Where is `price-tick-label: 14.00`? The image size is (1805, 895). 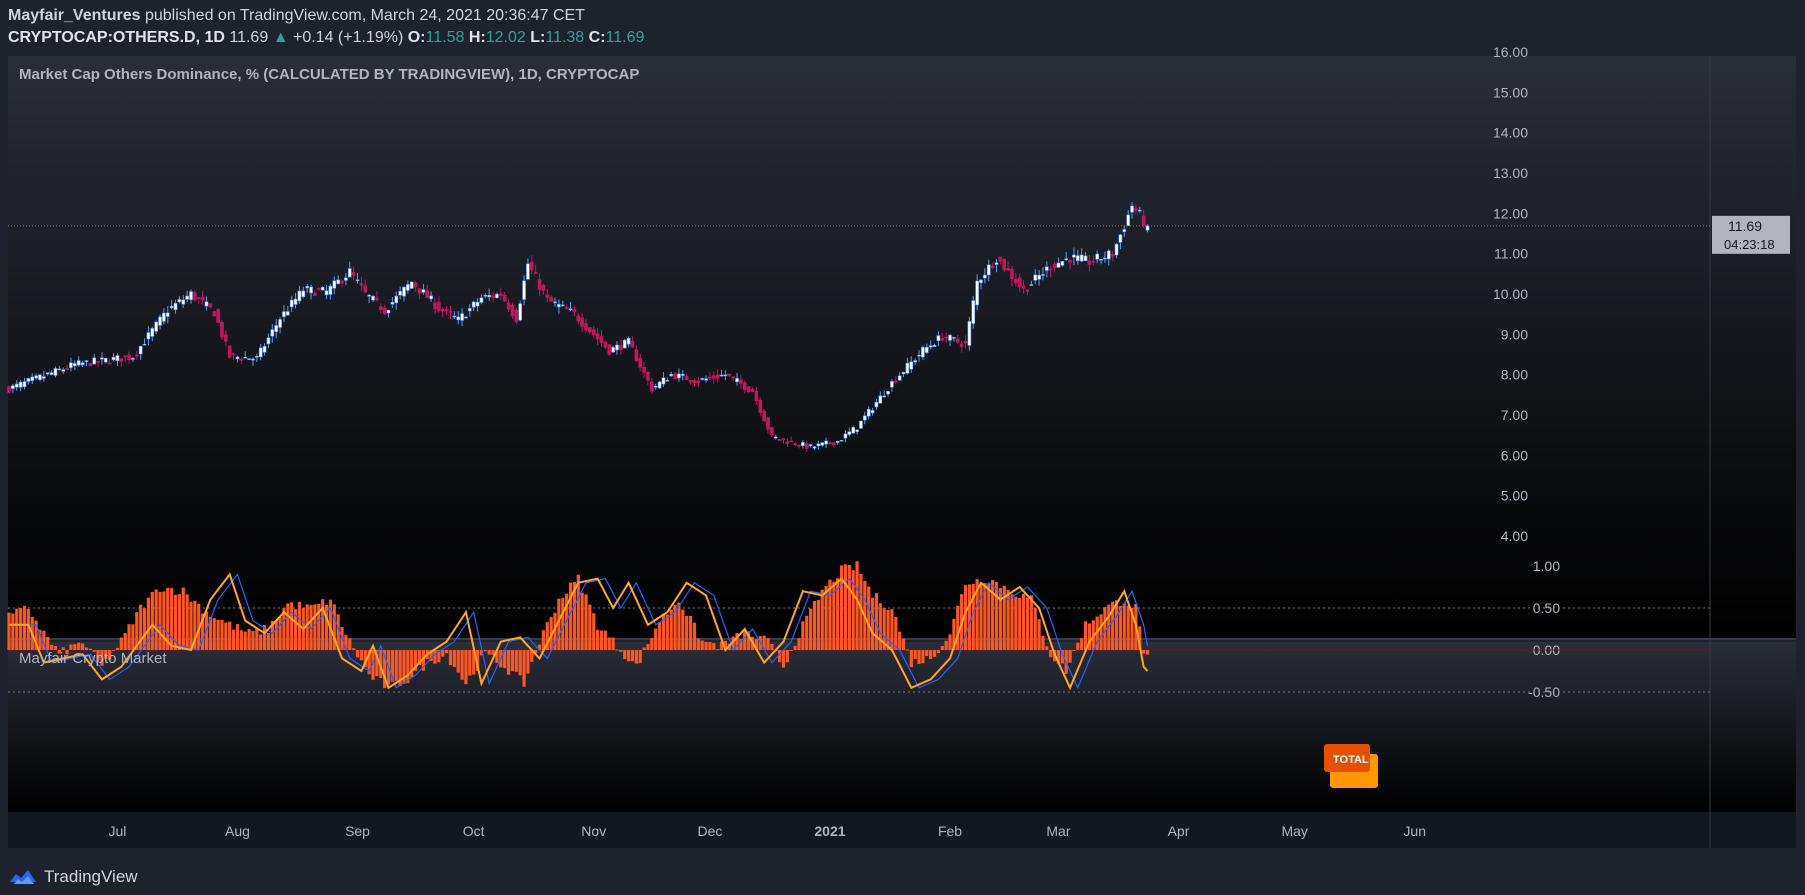
price-tick-label: 14.00 is located at coordinates (1510, 133).